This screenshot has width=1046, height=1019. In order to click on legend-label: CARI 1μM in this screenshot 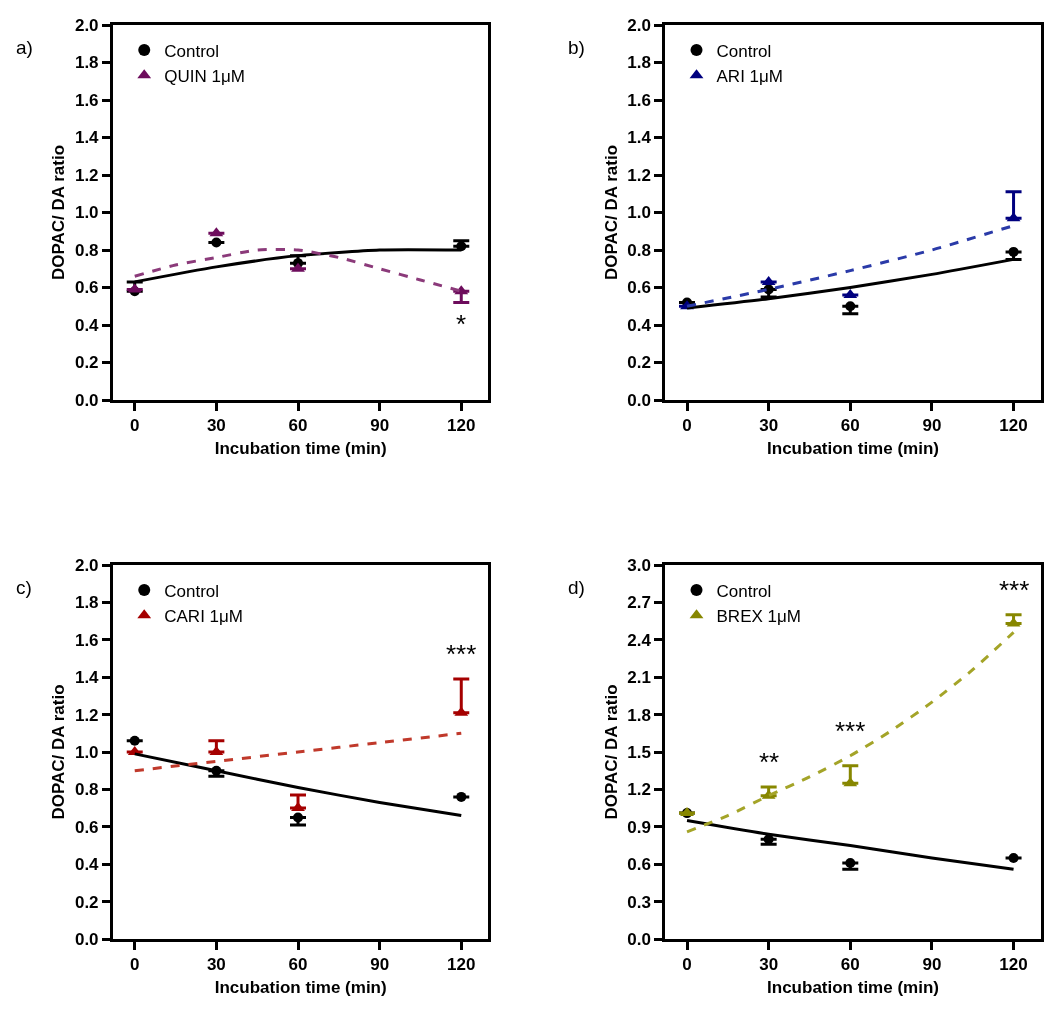, I will do `click(203, 616)`.